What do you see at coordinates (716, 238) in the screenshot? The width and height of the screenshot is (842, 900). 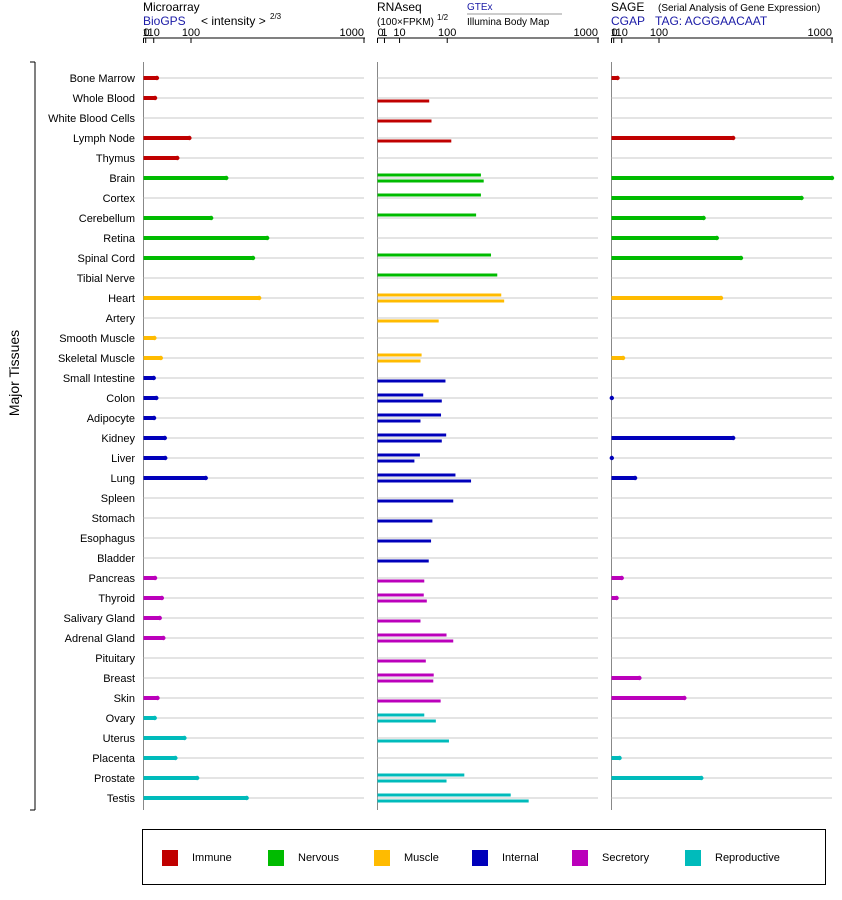 I see `sage-bar-end-retina` at bounding box center [716, 238].